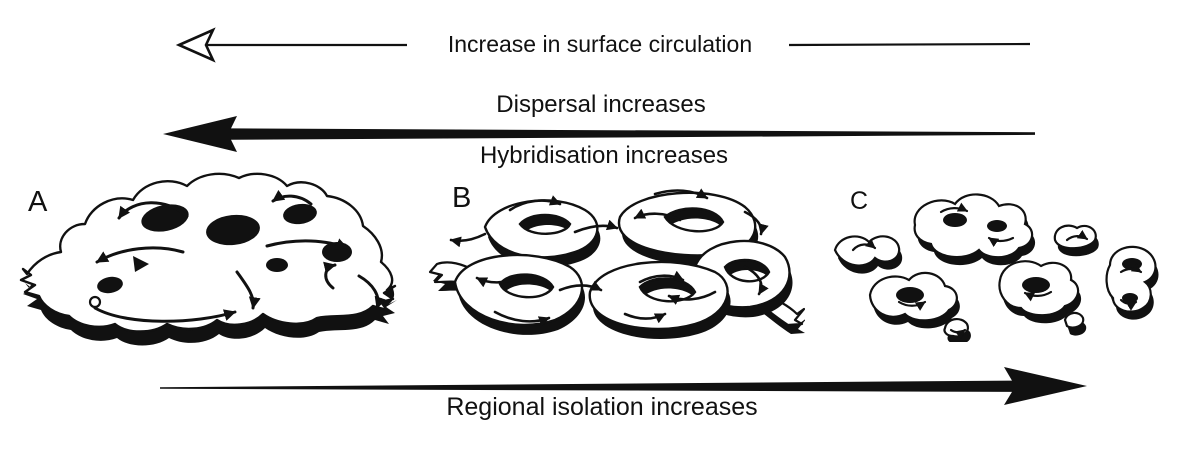  Describe the element at coordinates (220, 256) in the screenshot. I see `panel-a-holes` at that location.